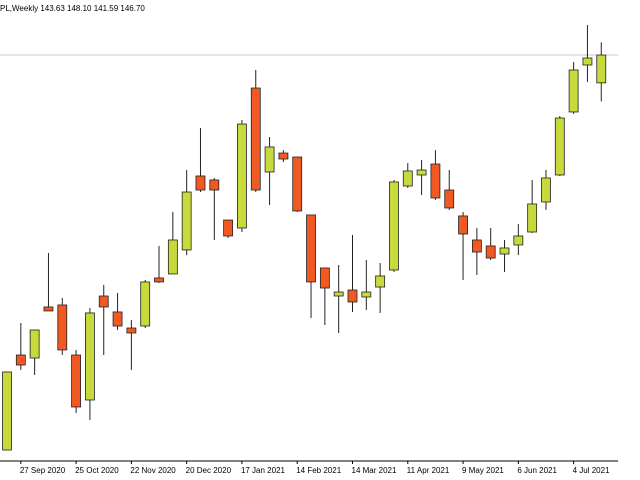  What do you see at coordinates (483, 470) in the screenshot?
I see `x-tick-label: 9 May 2021` at bounding box center [483, 470].